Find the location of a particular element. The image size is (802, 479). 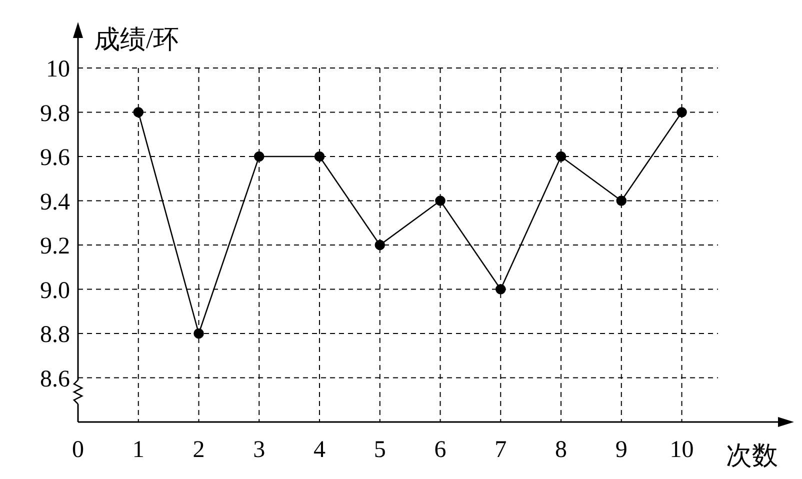

x-tick-label: 6 is located at coordinates (440, 450).